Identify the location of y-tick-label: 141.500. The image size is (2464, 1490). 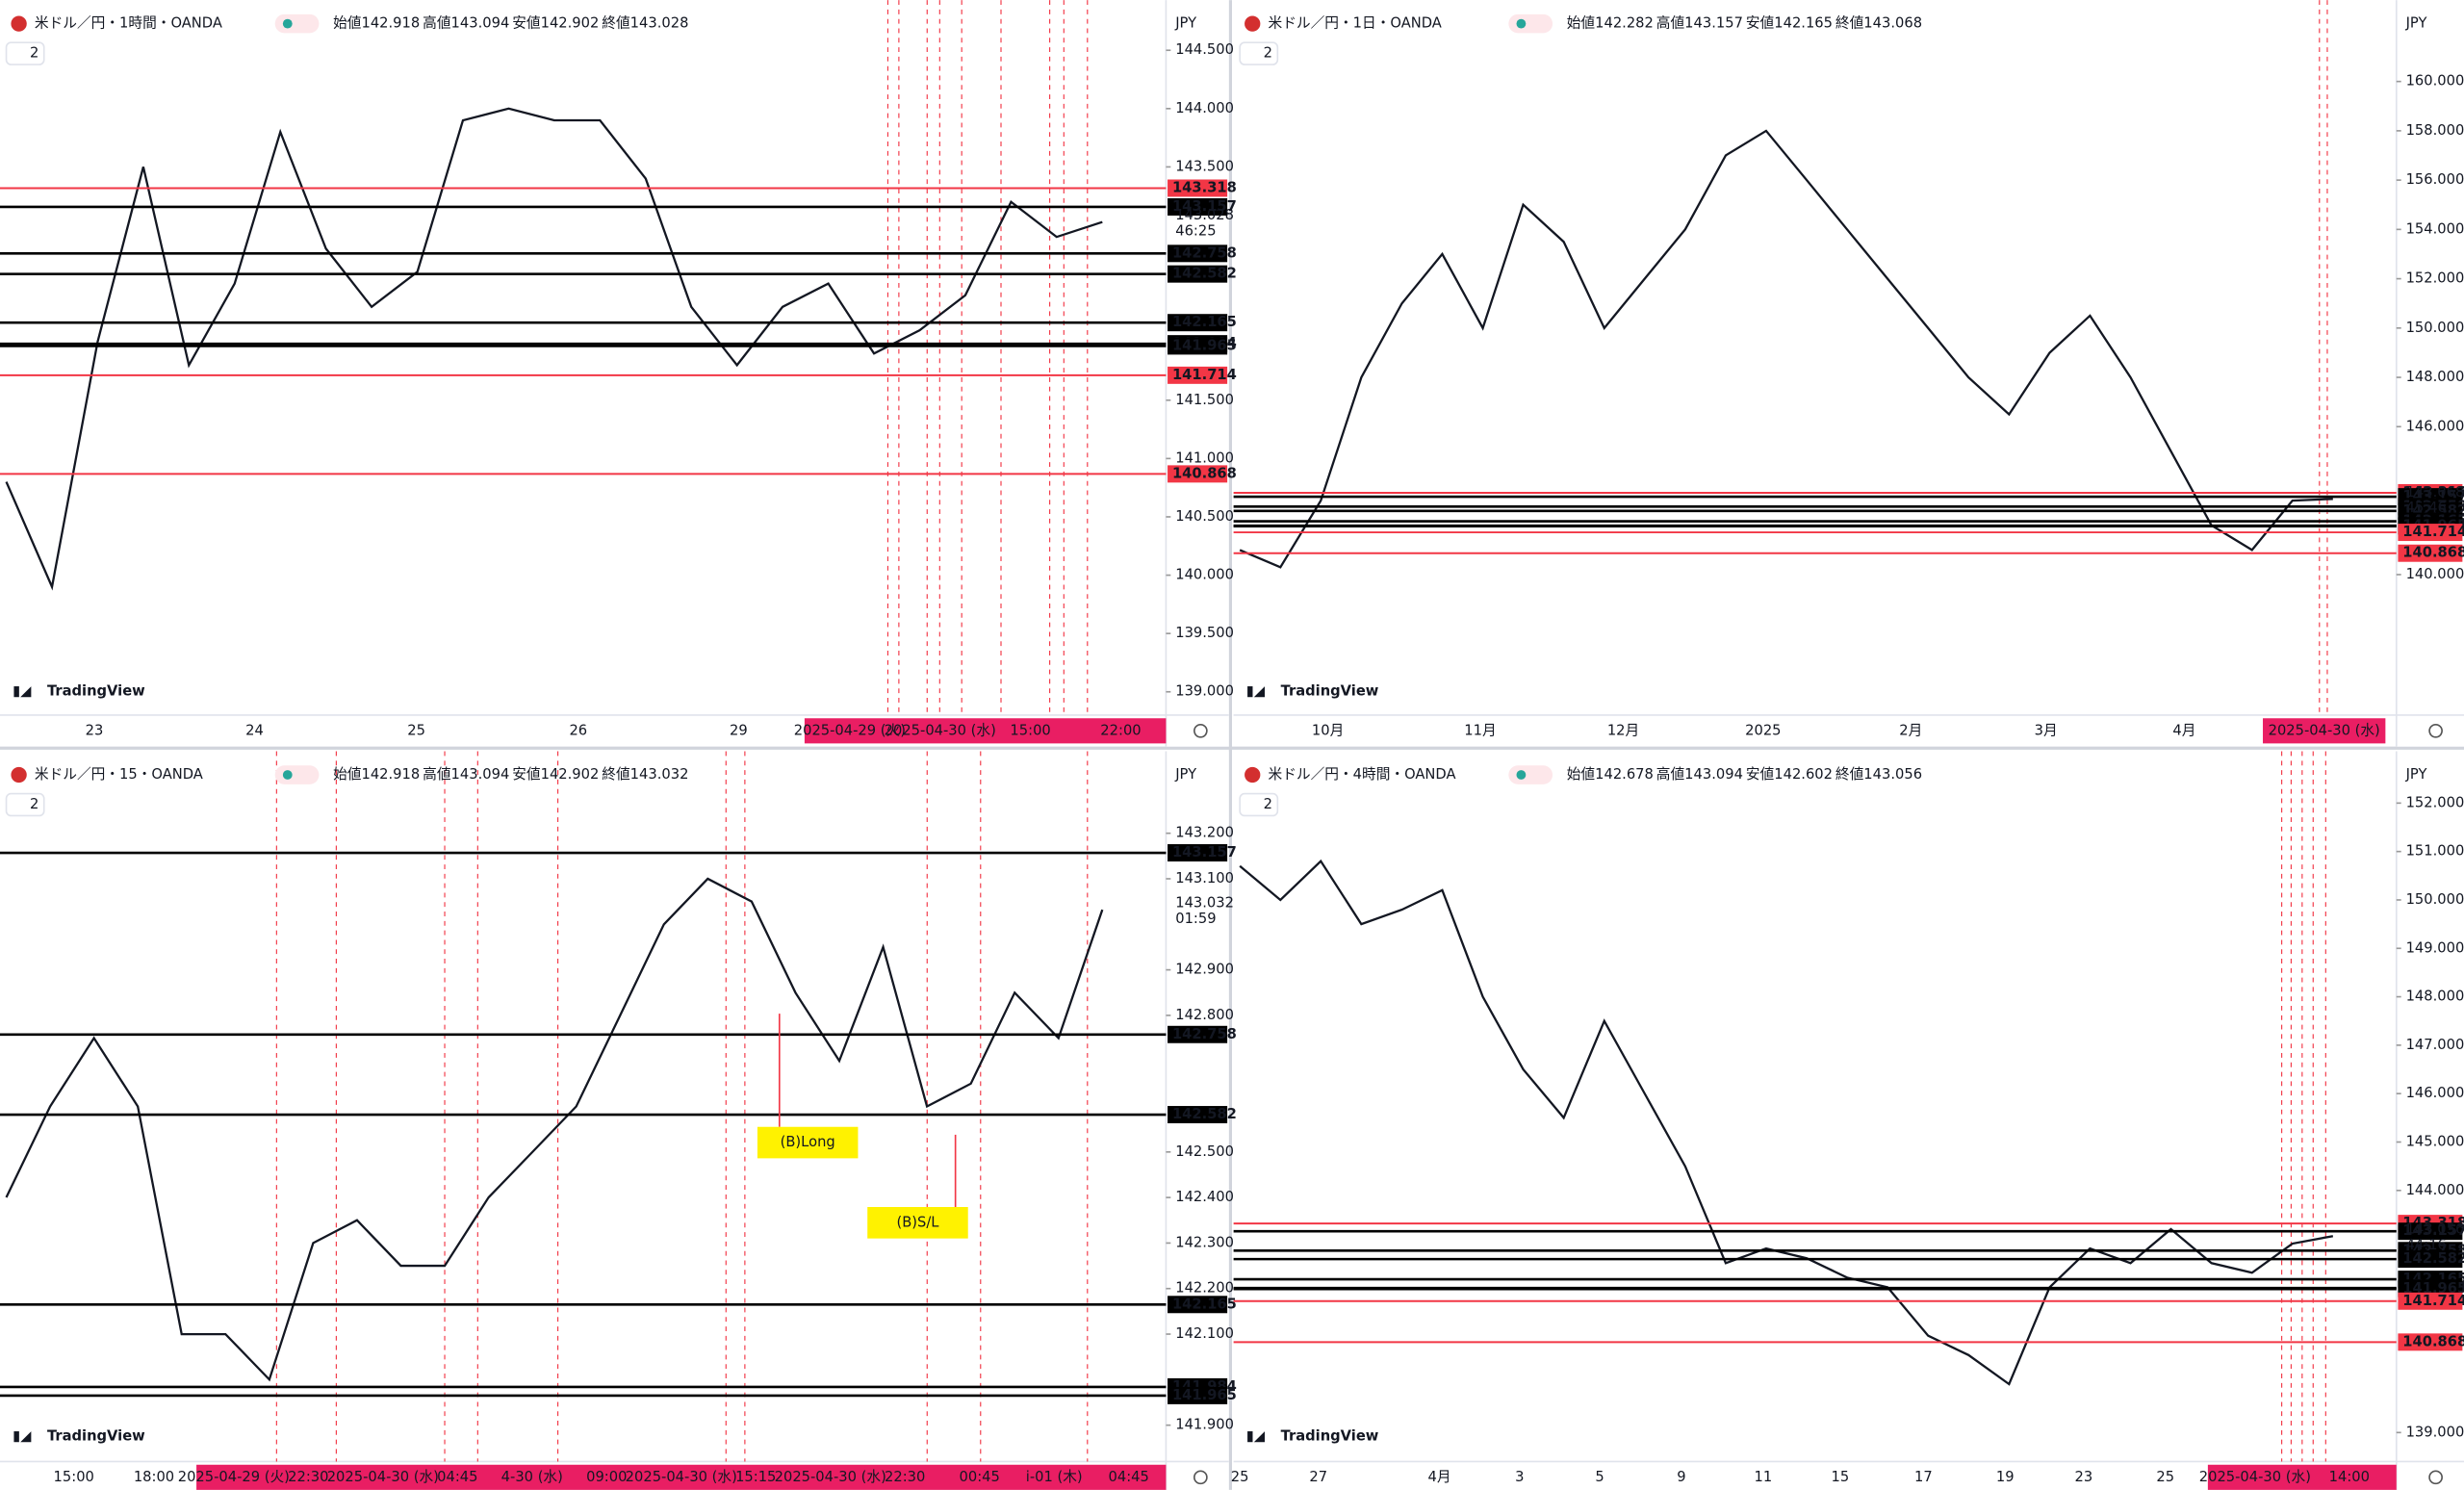
(1204, 400).